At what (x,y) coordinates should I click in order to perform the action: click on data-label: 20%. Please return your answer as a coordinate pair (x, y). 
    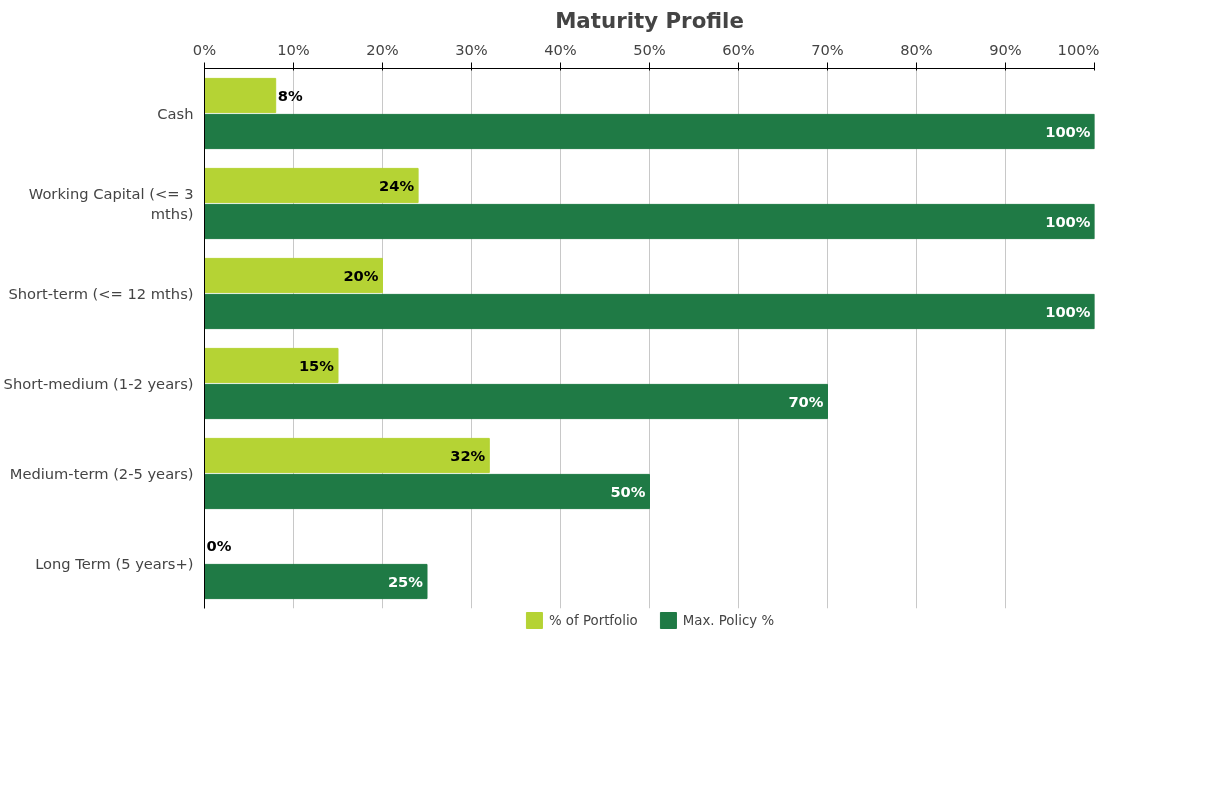
    Looking at the image, I should click on (361, 275).